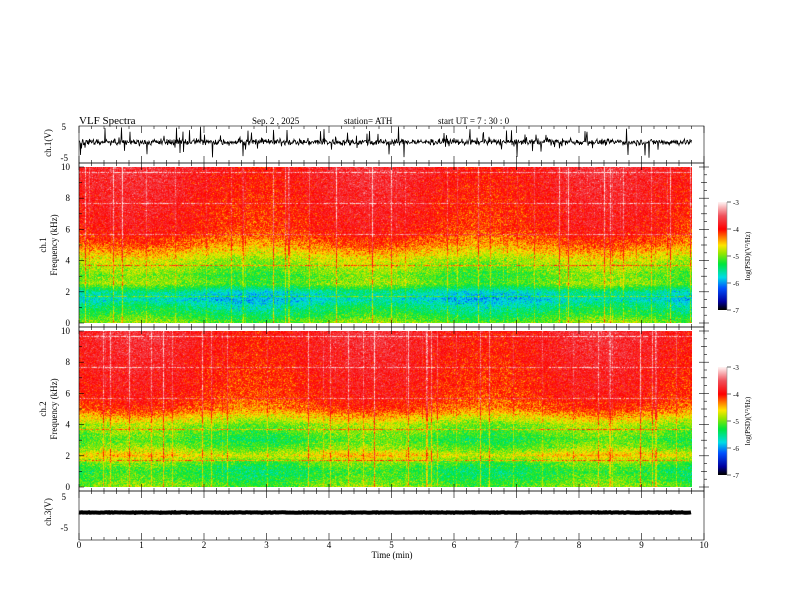  I want to click on x-tick-label: 7, so click(516, 545).